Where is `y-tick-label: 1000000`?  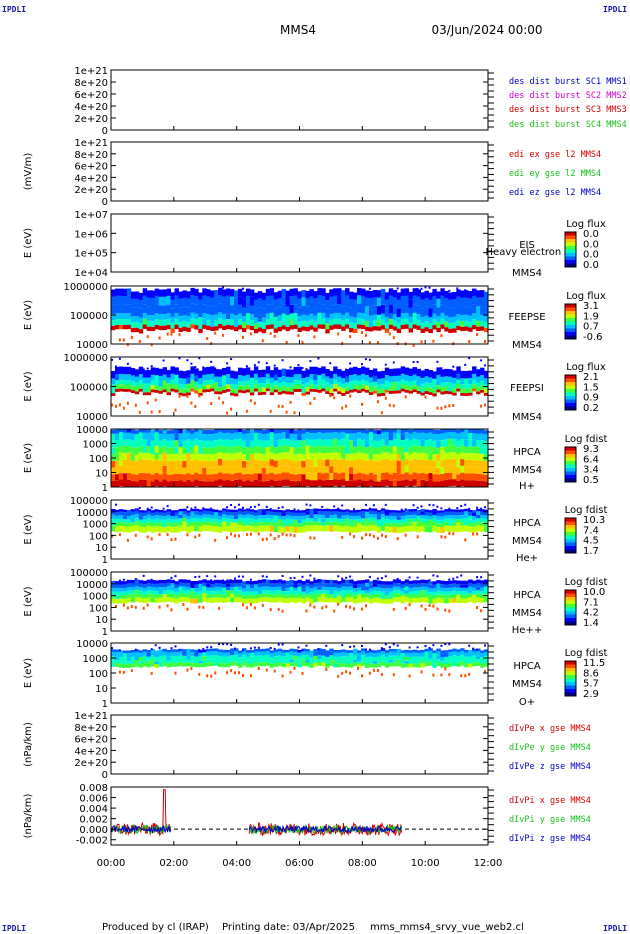
y-tick-label: 1000000 is located at coordinates (85, 287).